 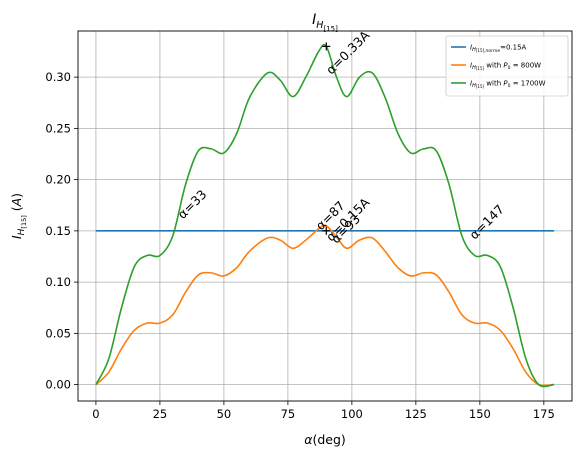 I want to click on legend-label-norme: IH[15],norme=0.15A, so click(x=498, y=49).